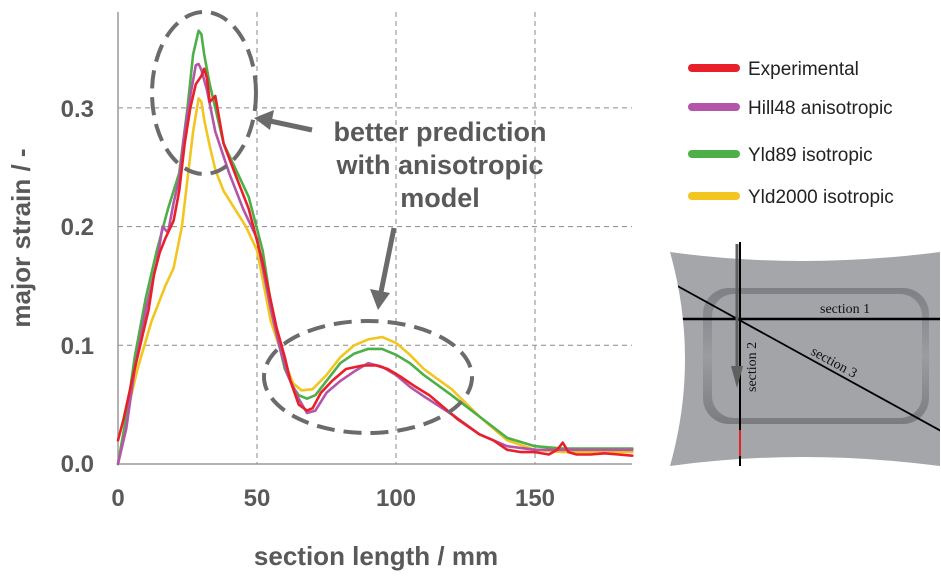 The height and width of the screenshot is (577, 941). I want to click on x-tick-label: 0, so click(117, 498).